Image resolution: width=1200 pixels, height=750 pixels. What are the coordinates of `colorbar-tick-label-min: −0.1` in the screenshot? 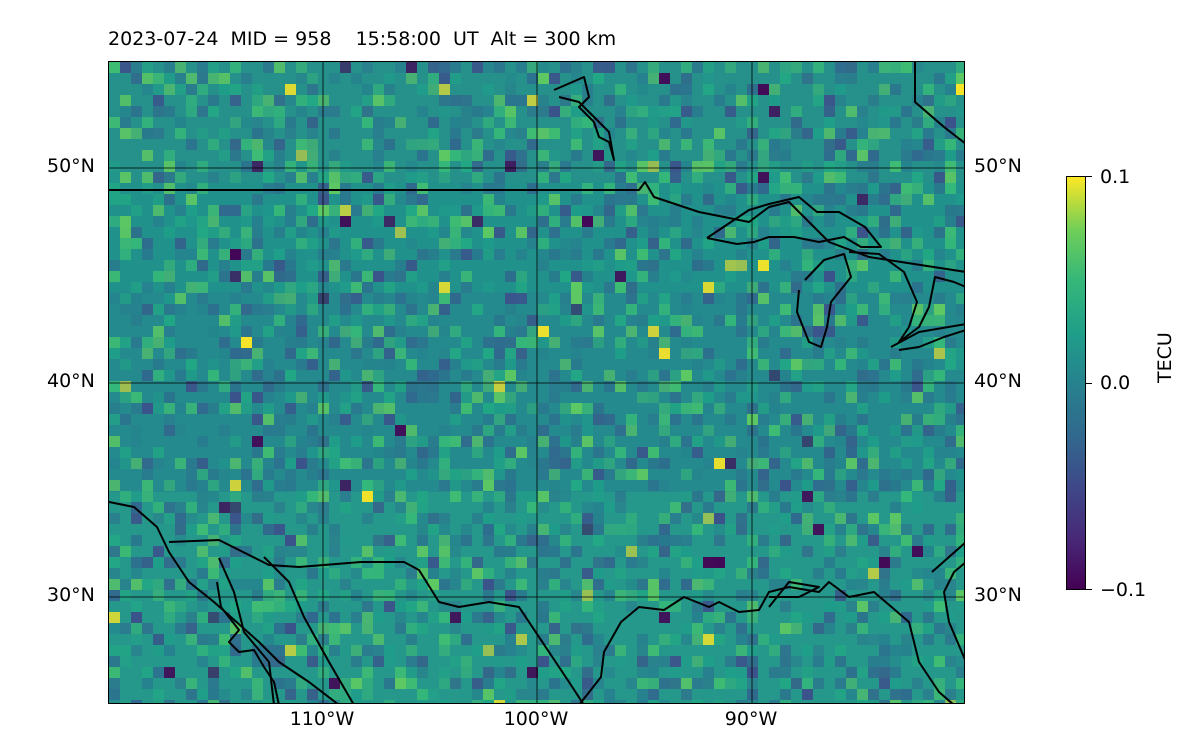 It's located at (1123, 590).